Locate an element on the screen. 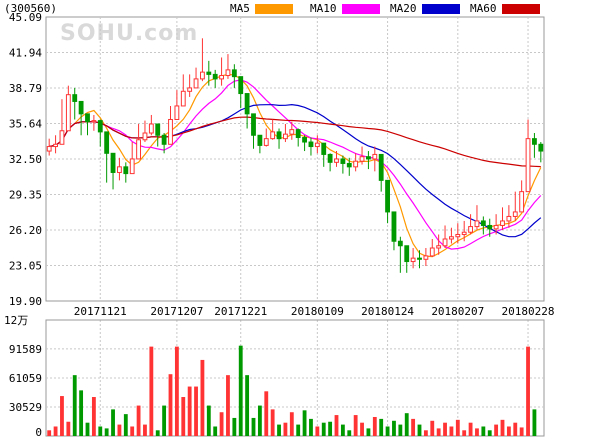 This screenshot has height=440, width=600. price-tick-label: 32.50 is located at coordinates (25, 159).